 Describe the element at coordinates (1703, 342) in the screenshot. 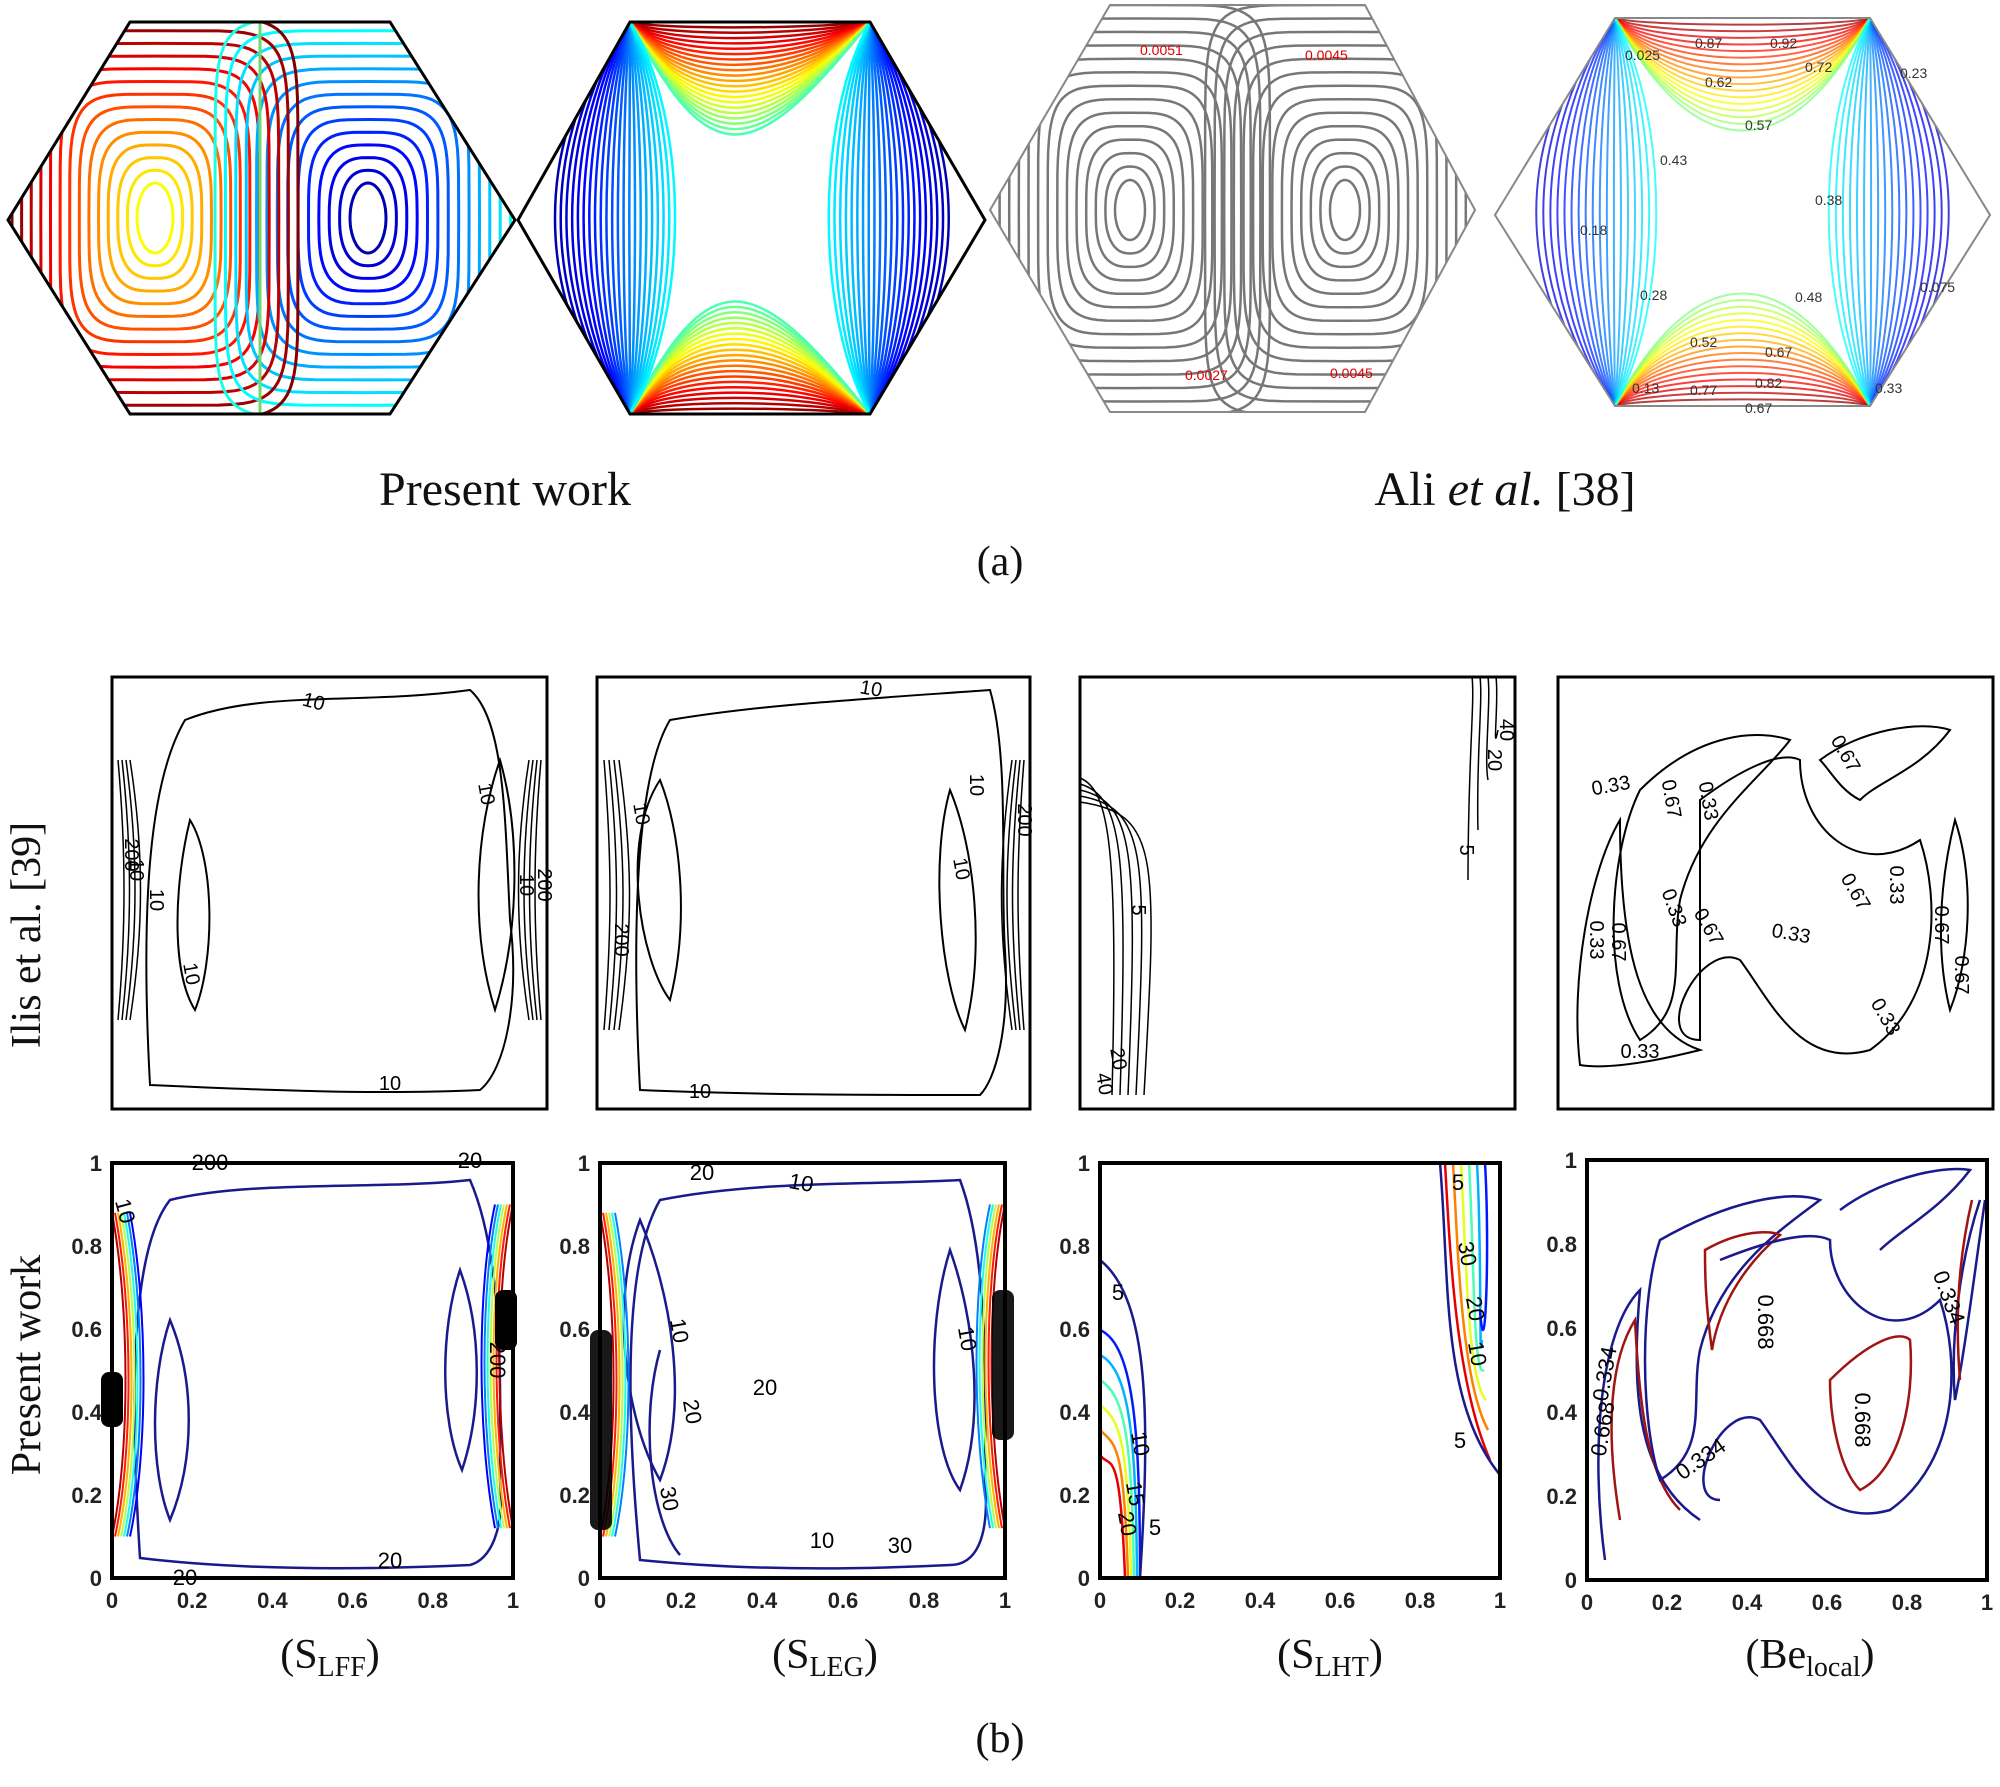

I see `ali-temp-label: 0.52` at that location.